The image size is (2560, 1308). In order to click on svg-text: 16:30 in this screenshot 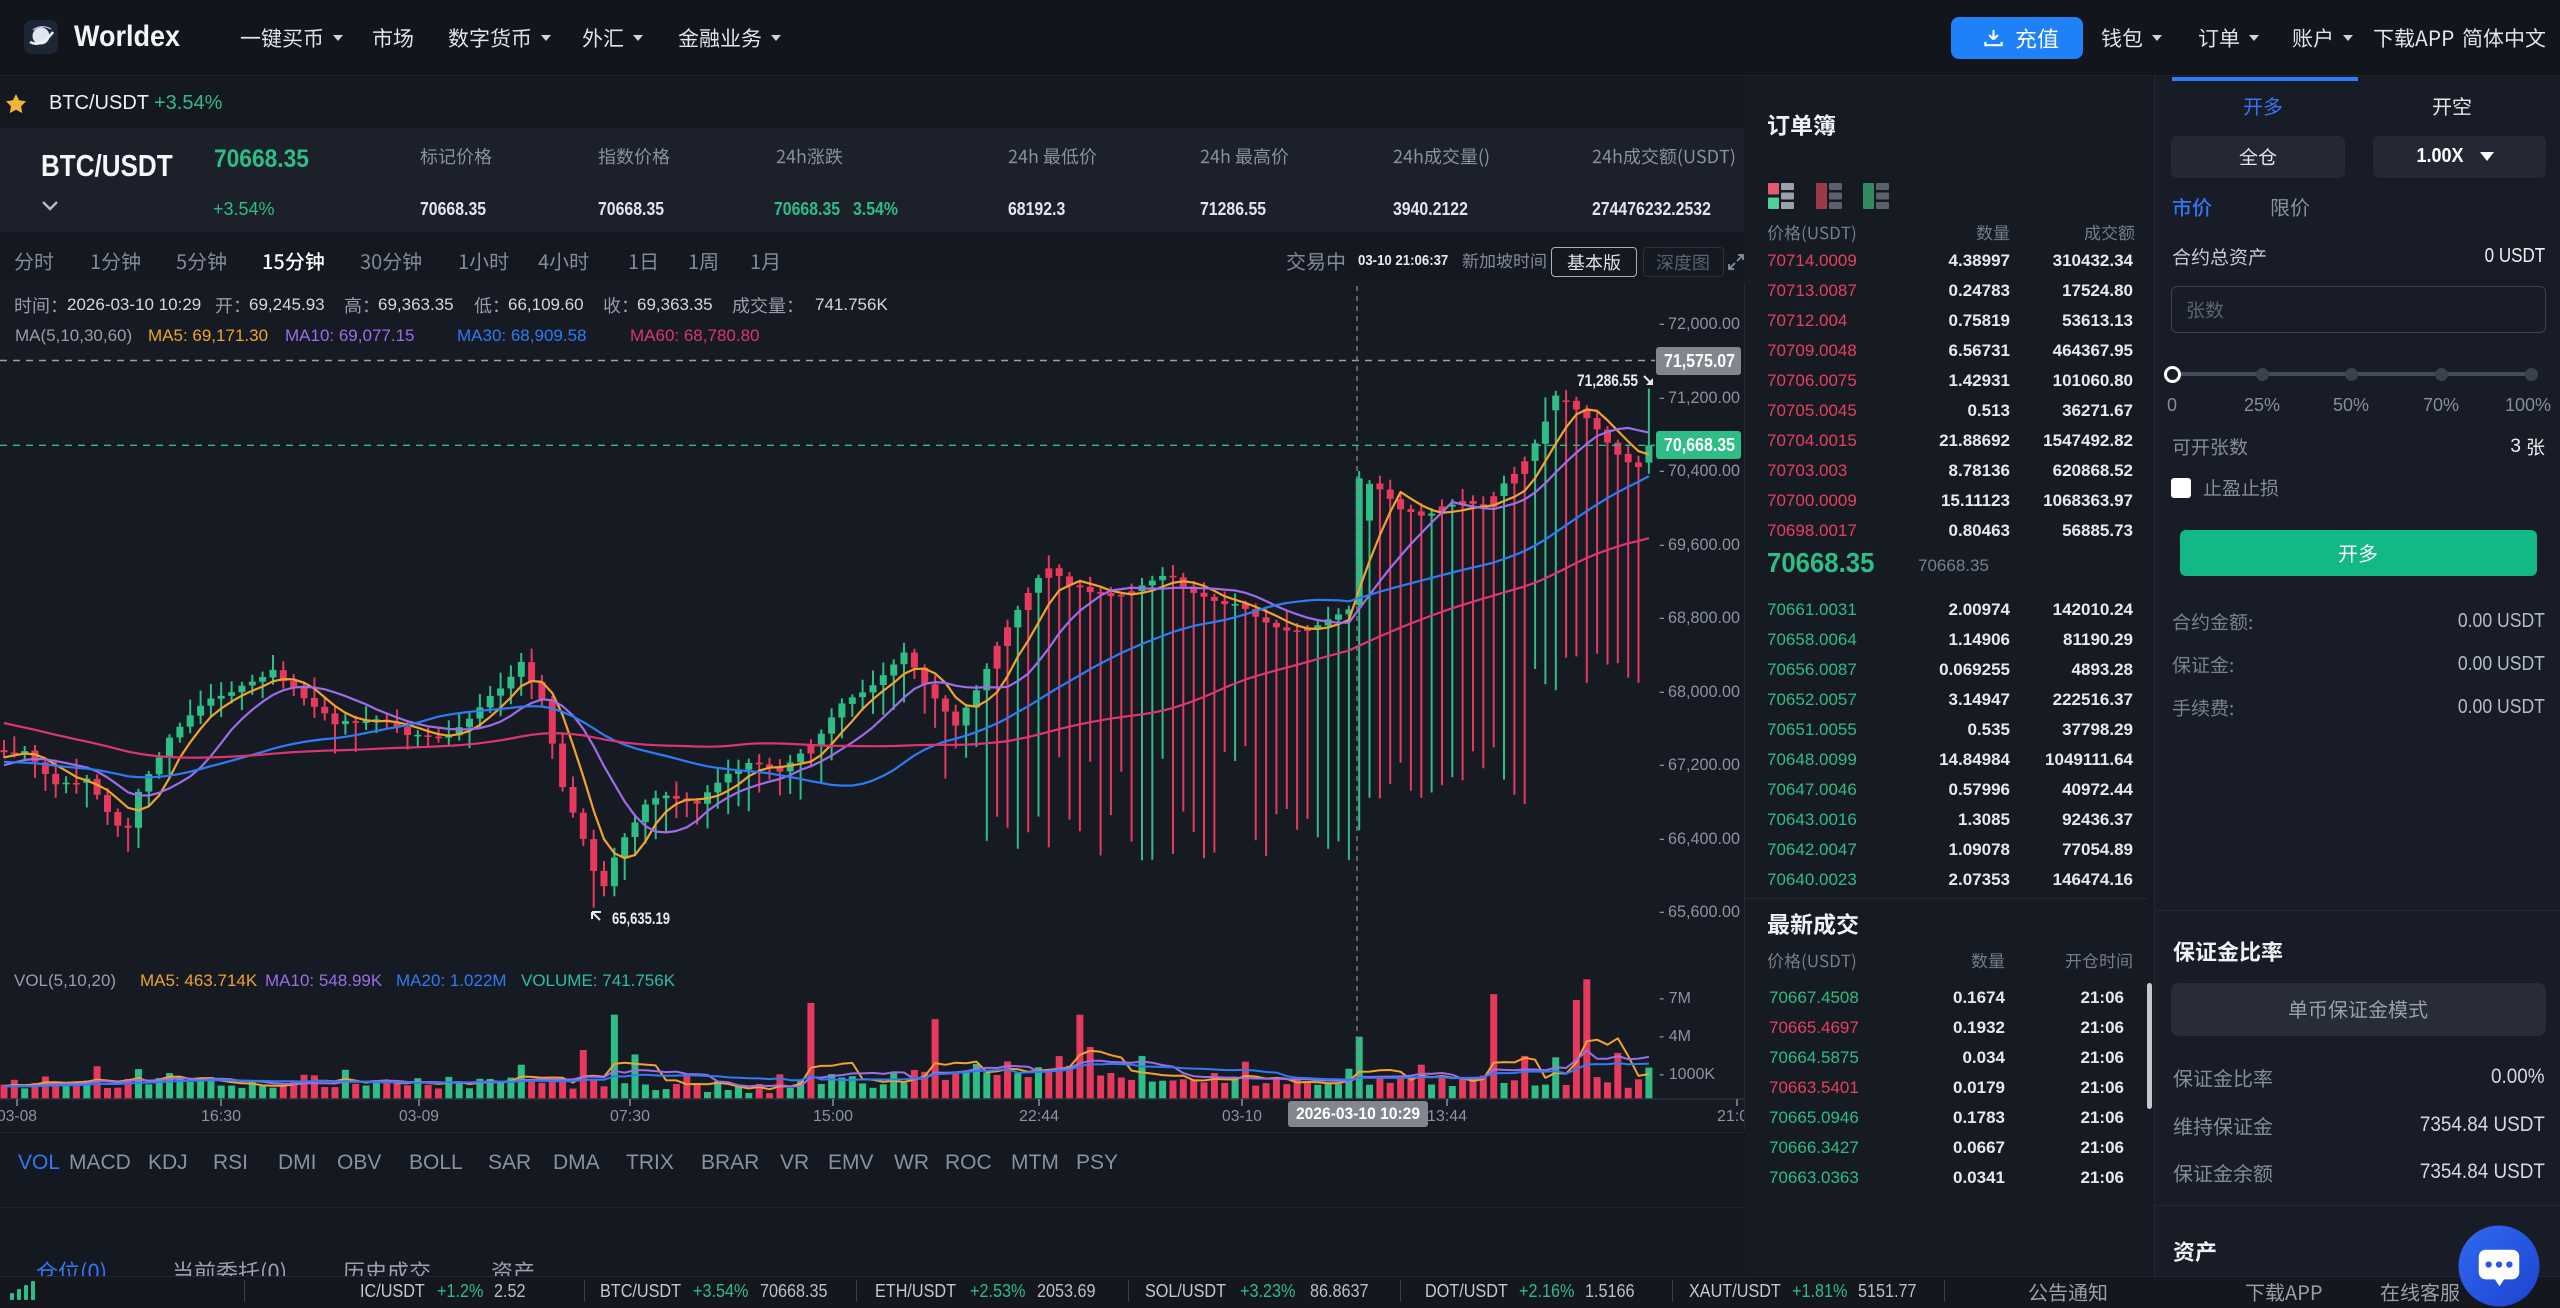, I will do `click(221, 1116)`.